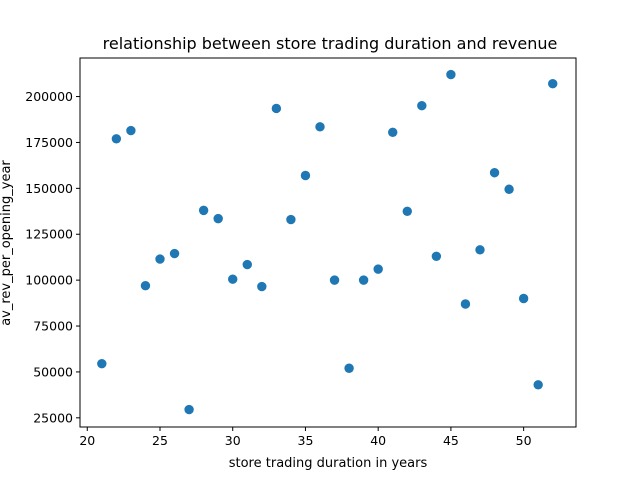 This screenshot has width=640, height=480. I want to click on y-tick-label: 200000, so click(49, 96).